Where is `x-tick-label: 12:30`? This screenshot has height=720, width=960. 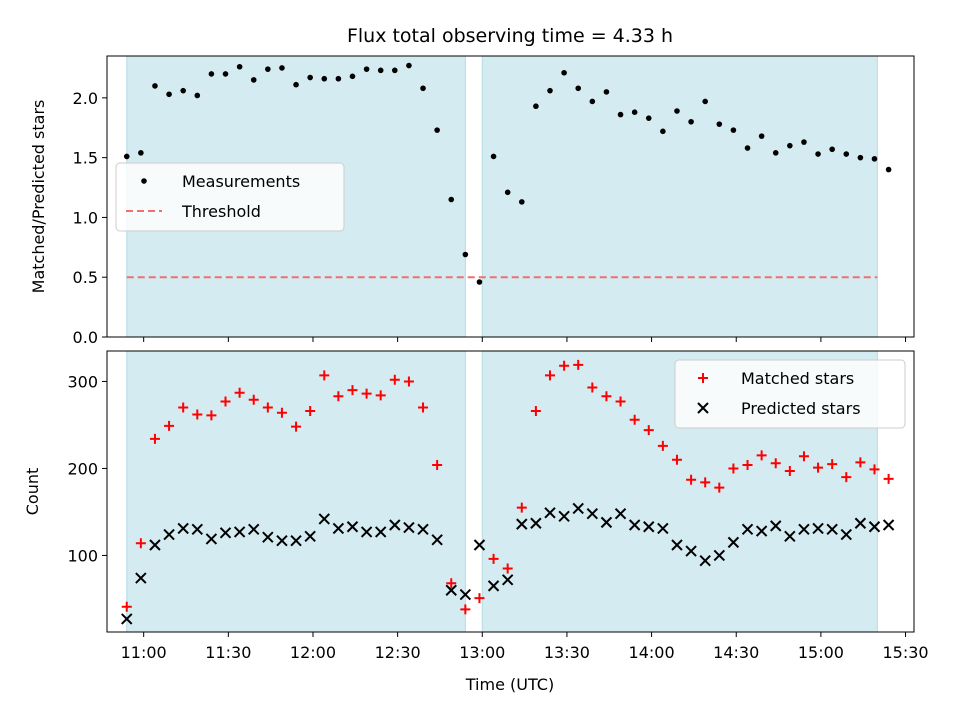
x-tick-label: 12:30 is located at coordinates (398, 652).